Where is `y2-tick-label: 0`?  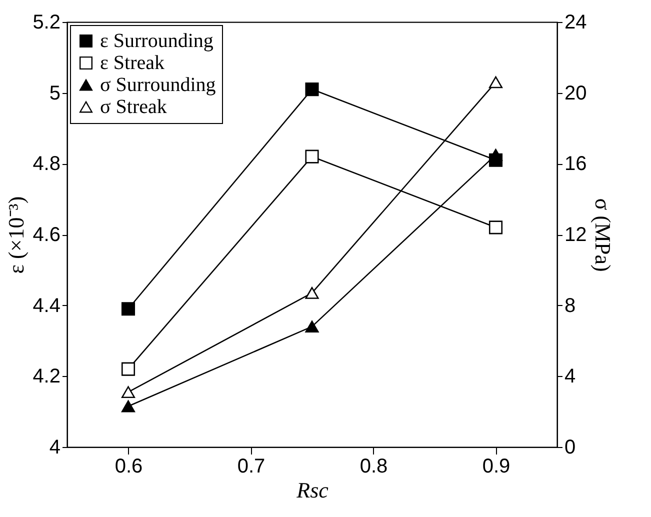 y2-tick-label: 0 is located at coordinates (570, 447).